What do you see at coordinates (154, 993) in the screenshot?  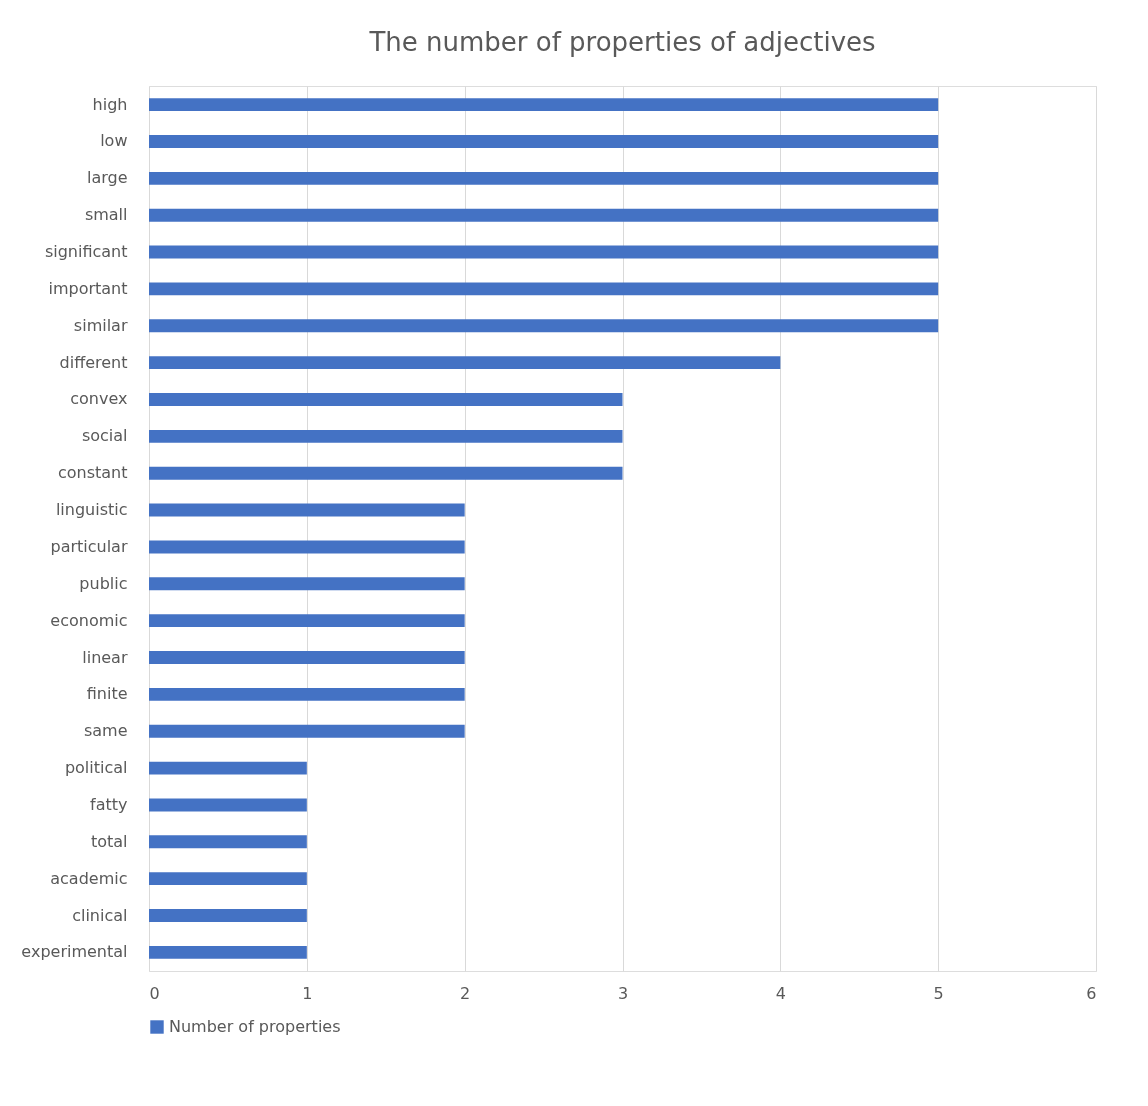 I see `x-tick-label: 0` at bounding box center [154, 993].